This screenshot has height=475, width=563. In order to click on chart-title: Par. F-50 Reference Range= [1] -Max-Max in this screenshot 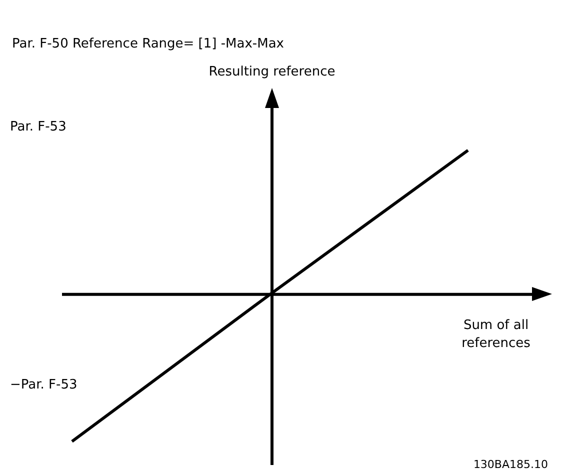, I will do `click(148, 44)`.